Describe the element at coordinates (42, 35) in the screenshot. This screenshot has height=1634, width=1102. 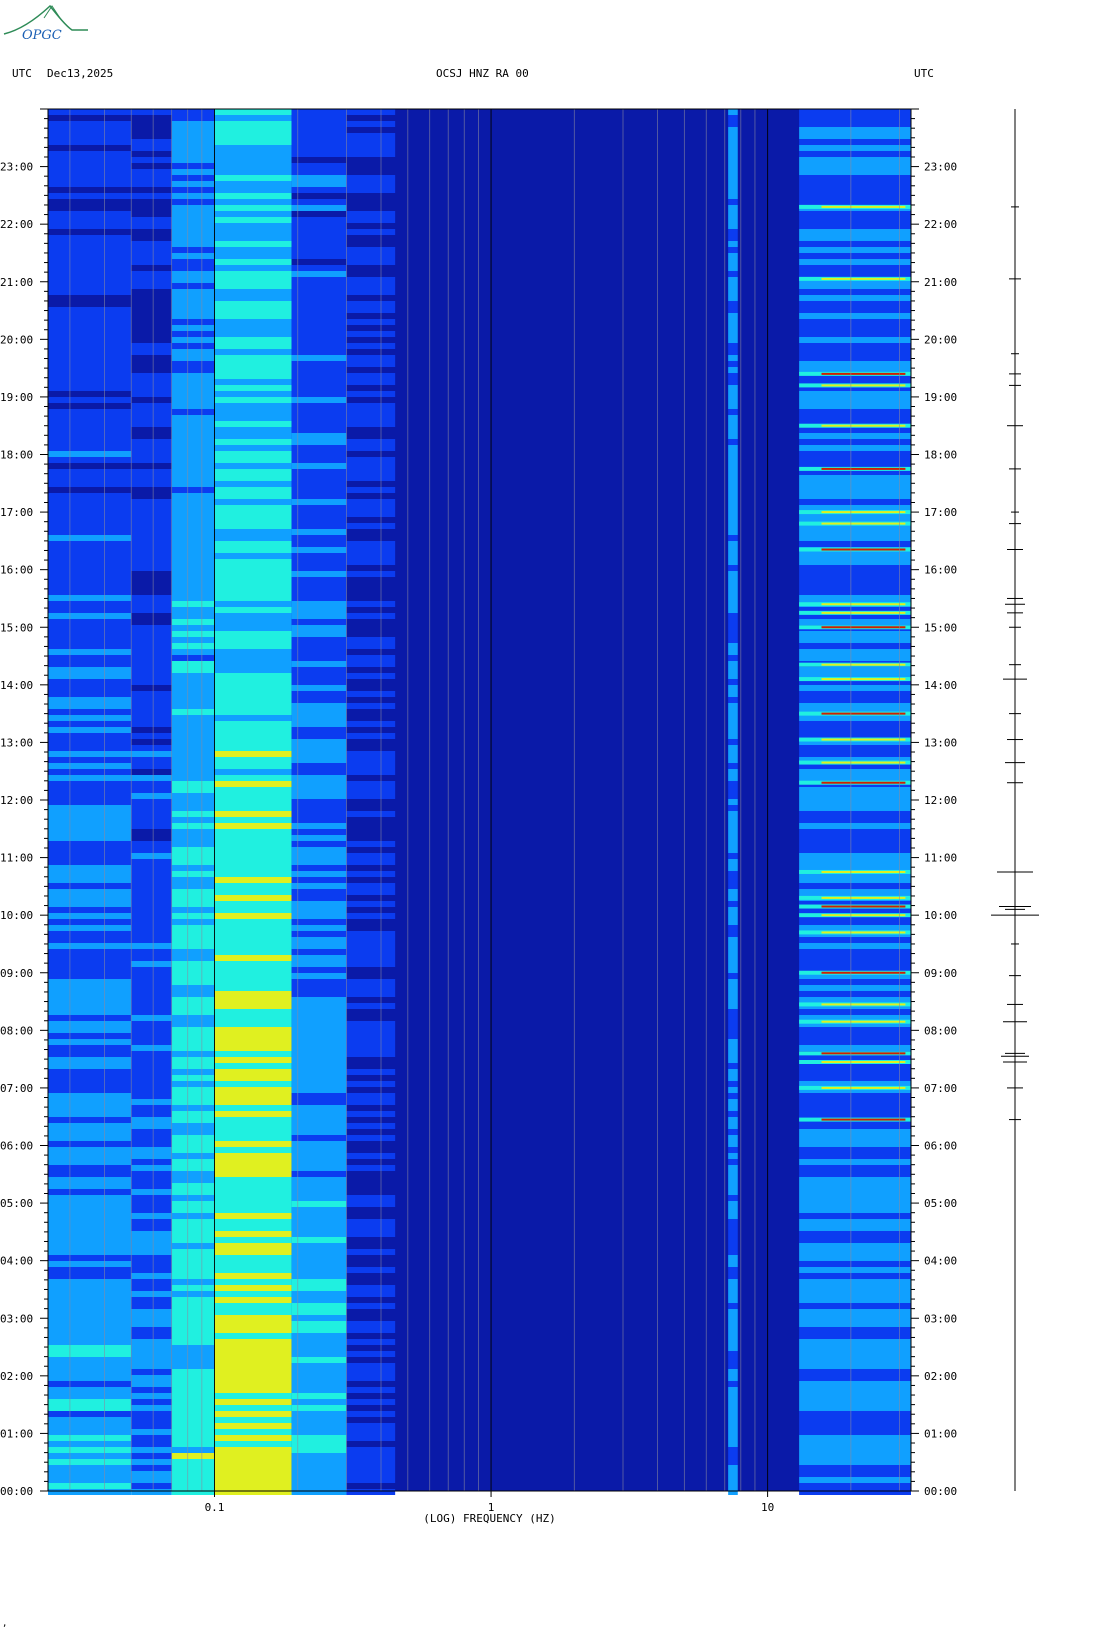
I see `logo-text: OPGC` at that location.